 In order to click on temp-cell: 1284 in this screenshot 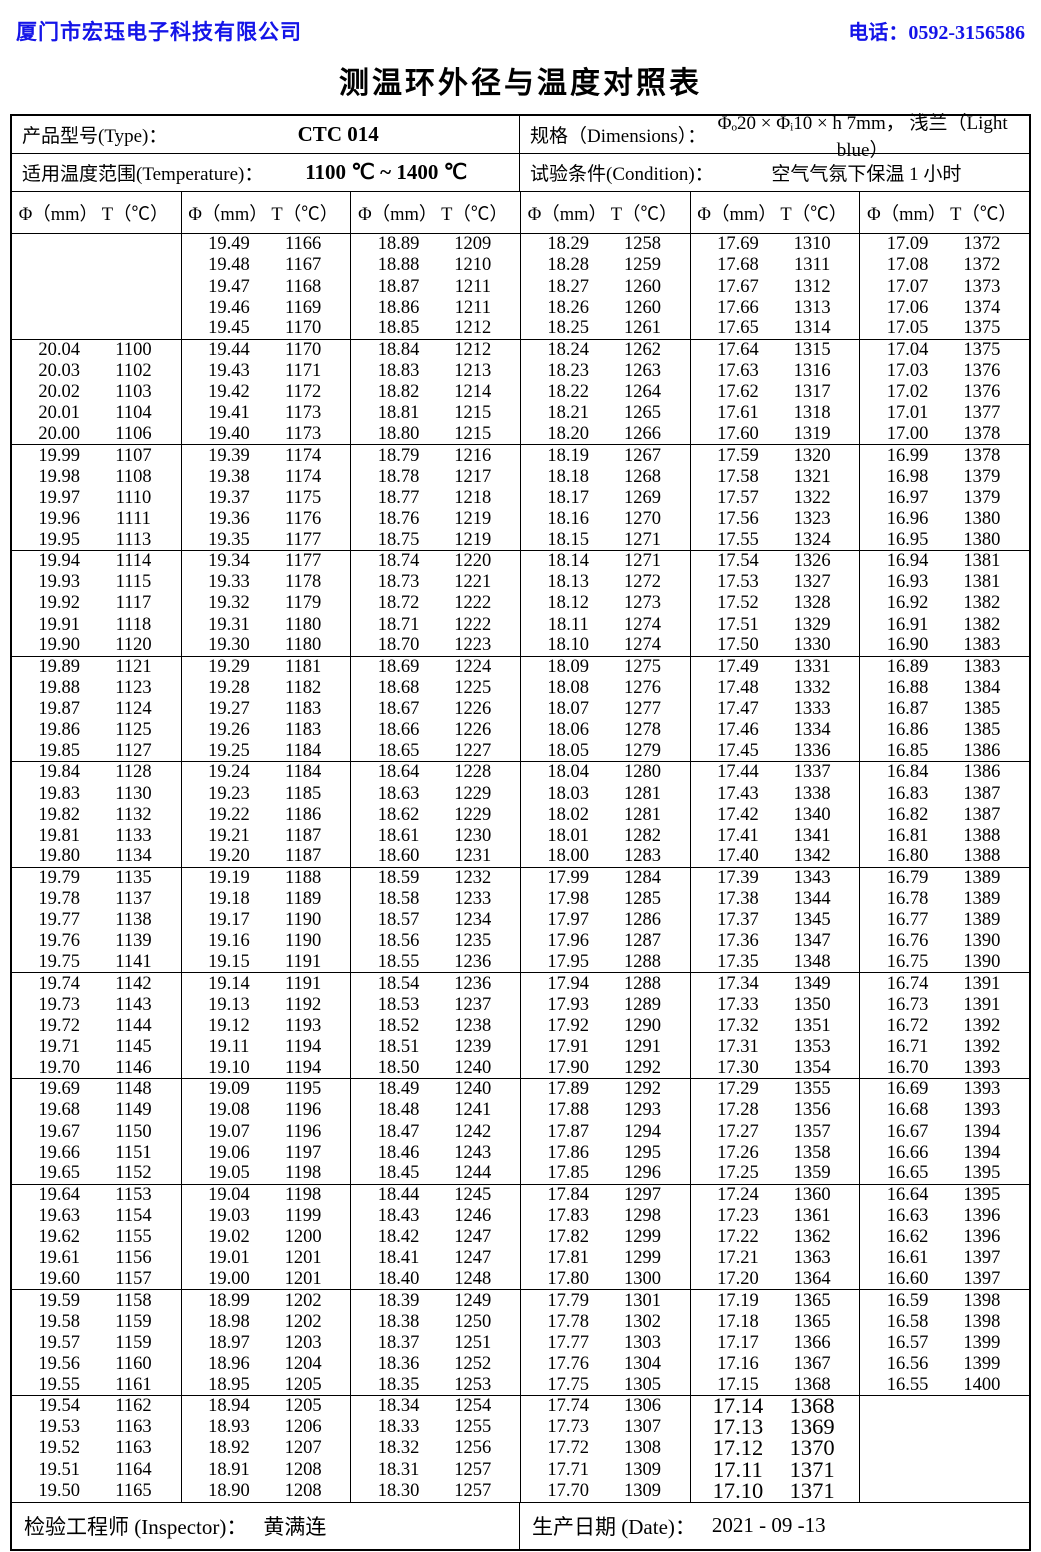, I will do `click(642, 878)`.